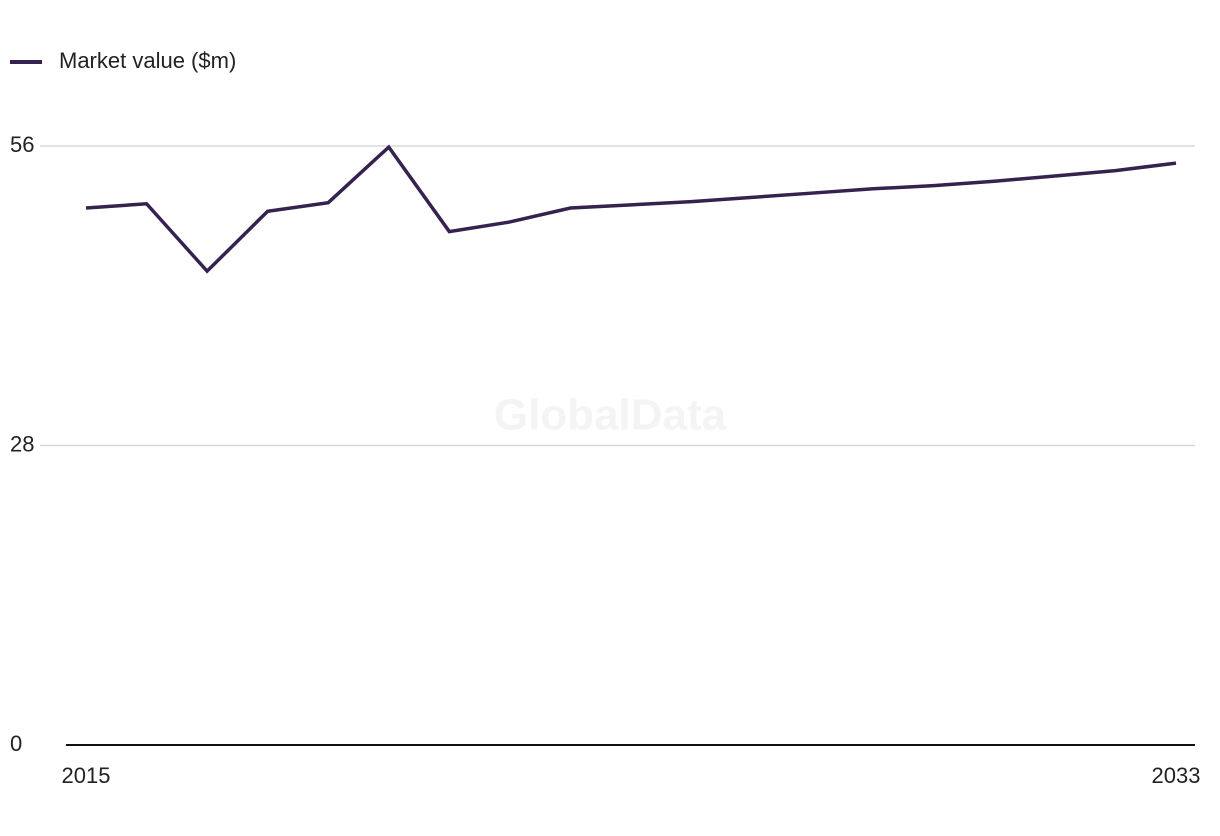 This screenshot has width=1220, height=836. What do you see at coordinates (1176, 775) in the screenshot?
I see `x-tick-label: 2033` at bounding box center [1176, 775].